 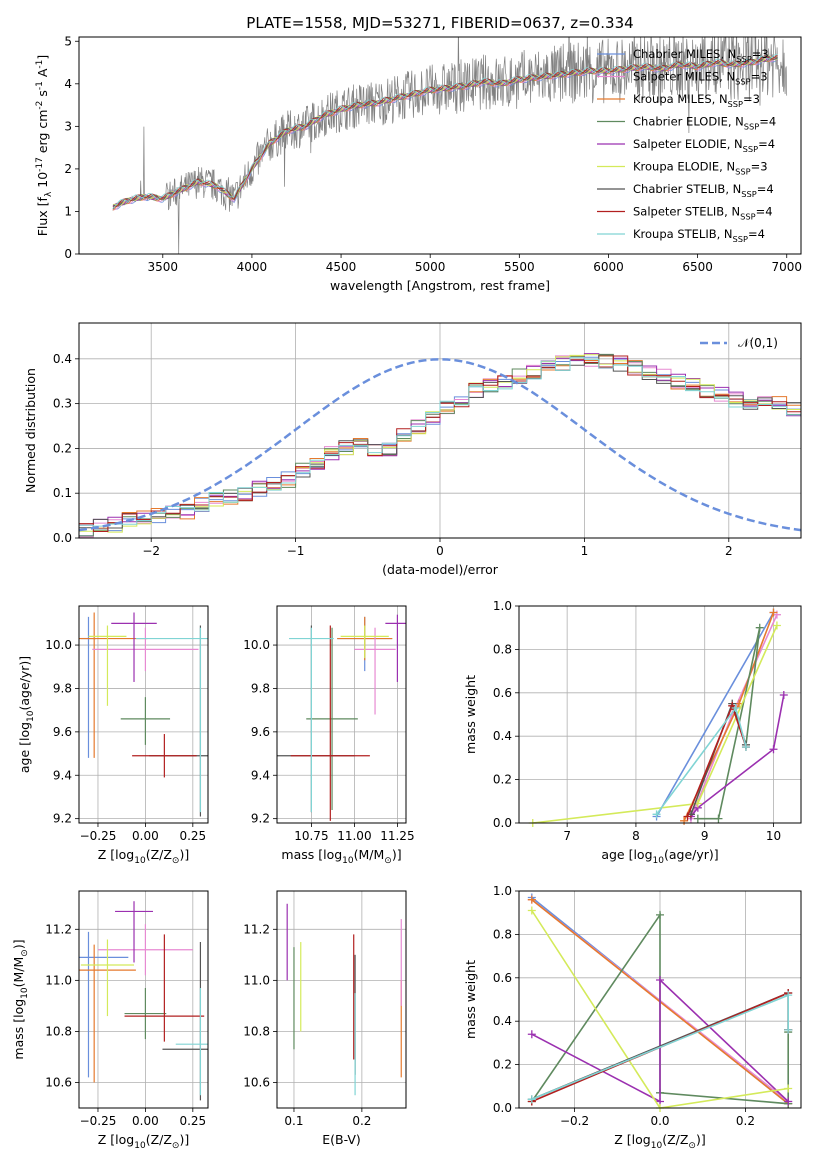 What do you see at coordinates (68, 41) in the screenshot?
I see `y-tick-label: 5` at bounding box center [68, 41].